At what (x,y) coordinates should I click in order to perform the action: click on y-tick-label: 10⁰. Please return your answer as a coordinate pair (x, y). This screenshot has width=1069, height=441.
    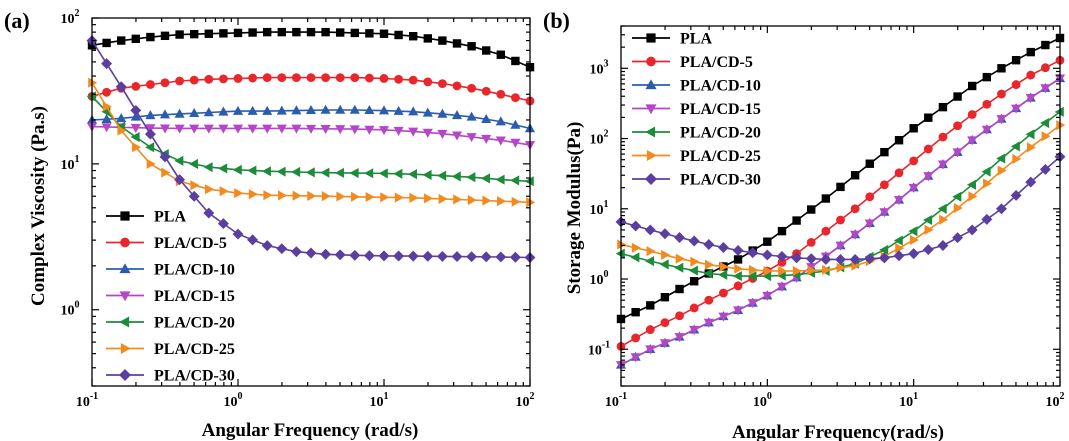
    Looking at the image, I should click on (599, 278).